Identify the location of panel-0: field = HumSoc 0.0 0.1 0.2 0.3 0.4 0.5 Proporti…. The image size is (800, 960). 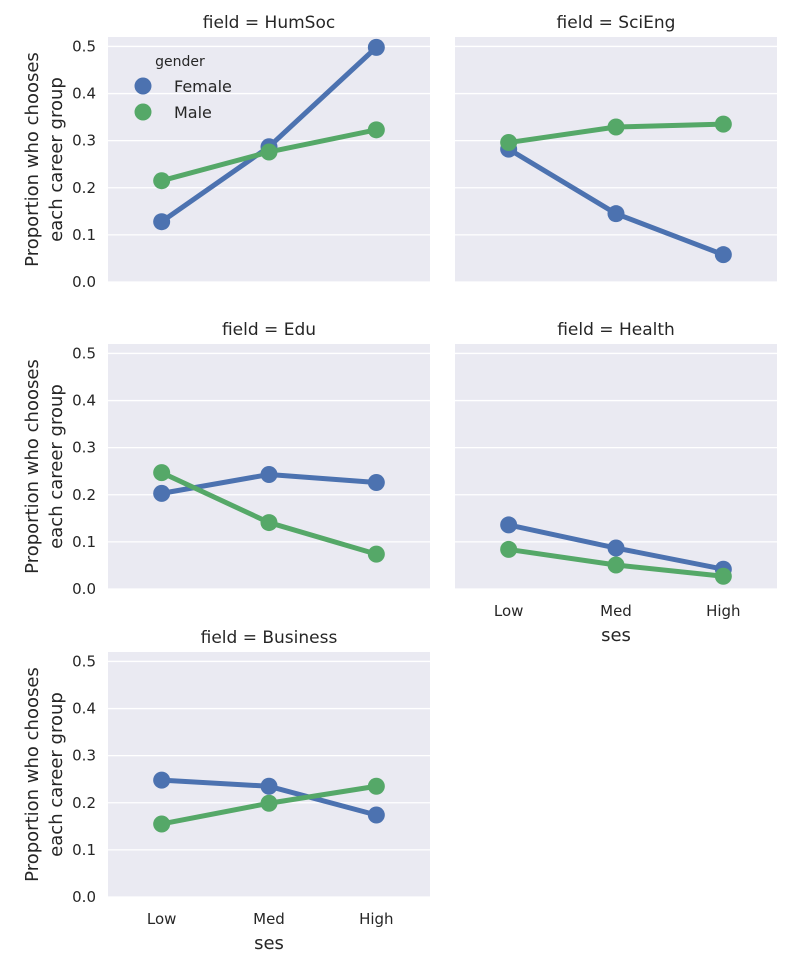
(226, 152).